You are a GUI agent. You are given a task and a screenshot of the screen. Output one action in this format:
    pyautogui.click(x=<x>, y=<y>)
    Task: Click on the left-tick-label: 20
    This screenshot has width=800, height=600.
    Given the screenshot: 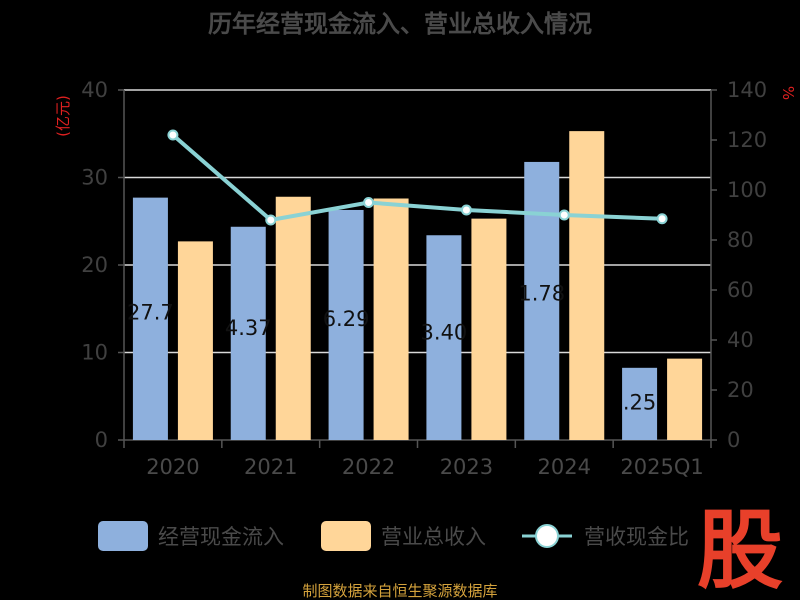 What is the action you would take?
    pyautogui.click(x=94, y=265)
    